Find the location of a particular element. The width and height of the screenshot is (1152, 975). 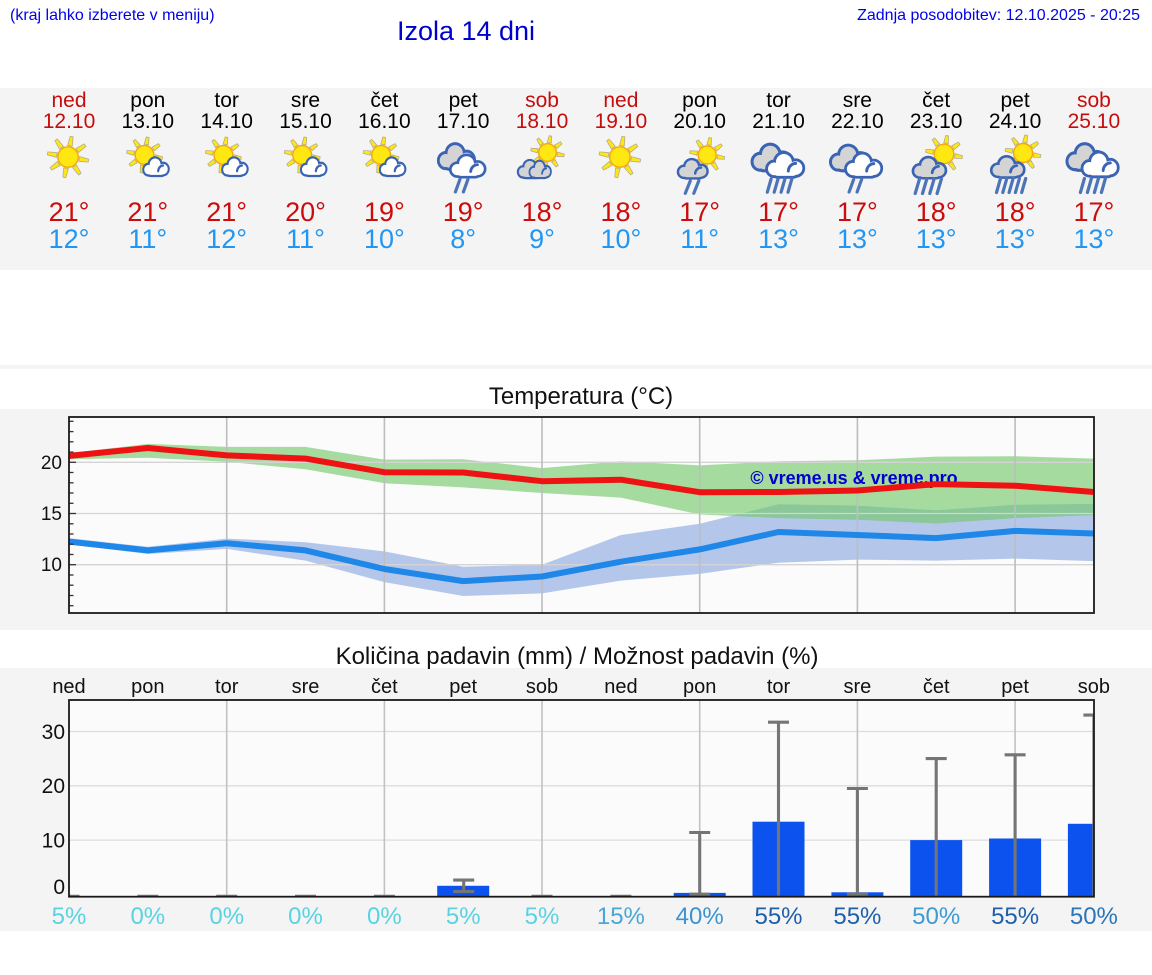

svg-text: 15 is located at coordinates (51, 514).